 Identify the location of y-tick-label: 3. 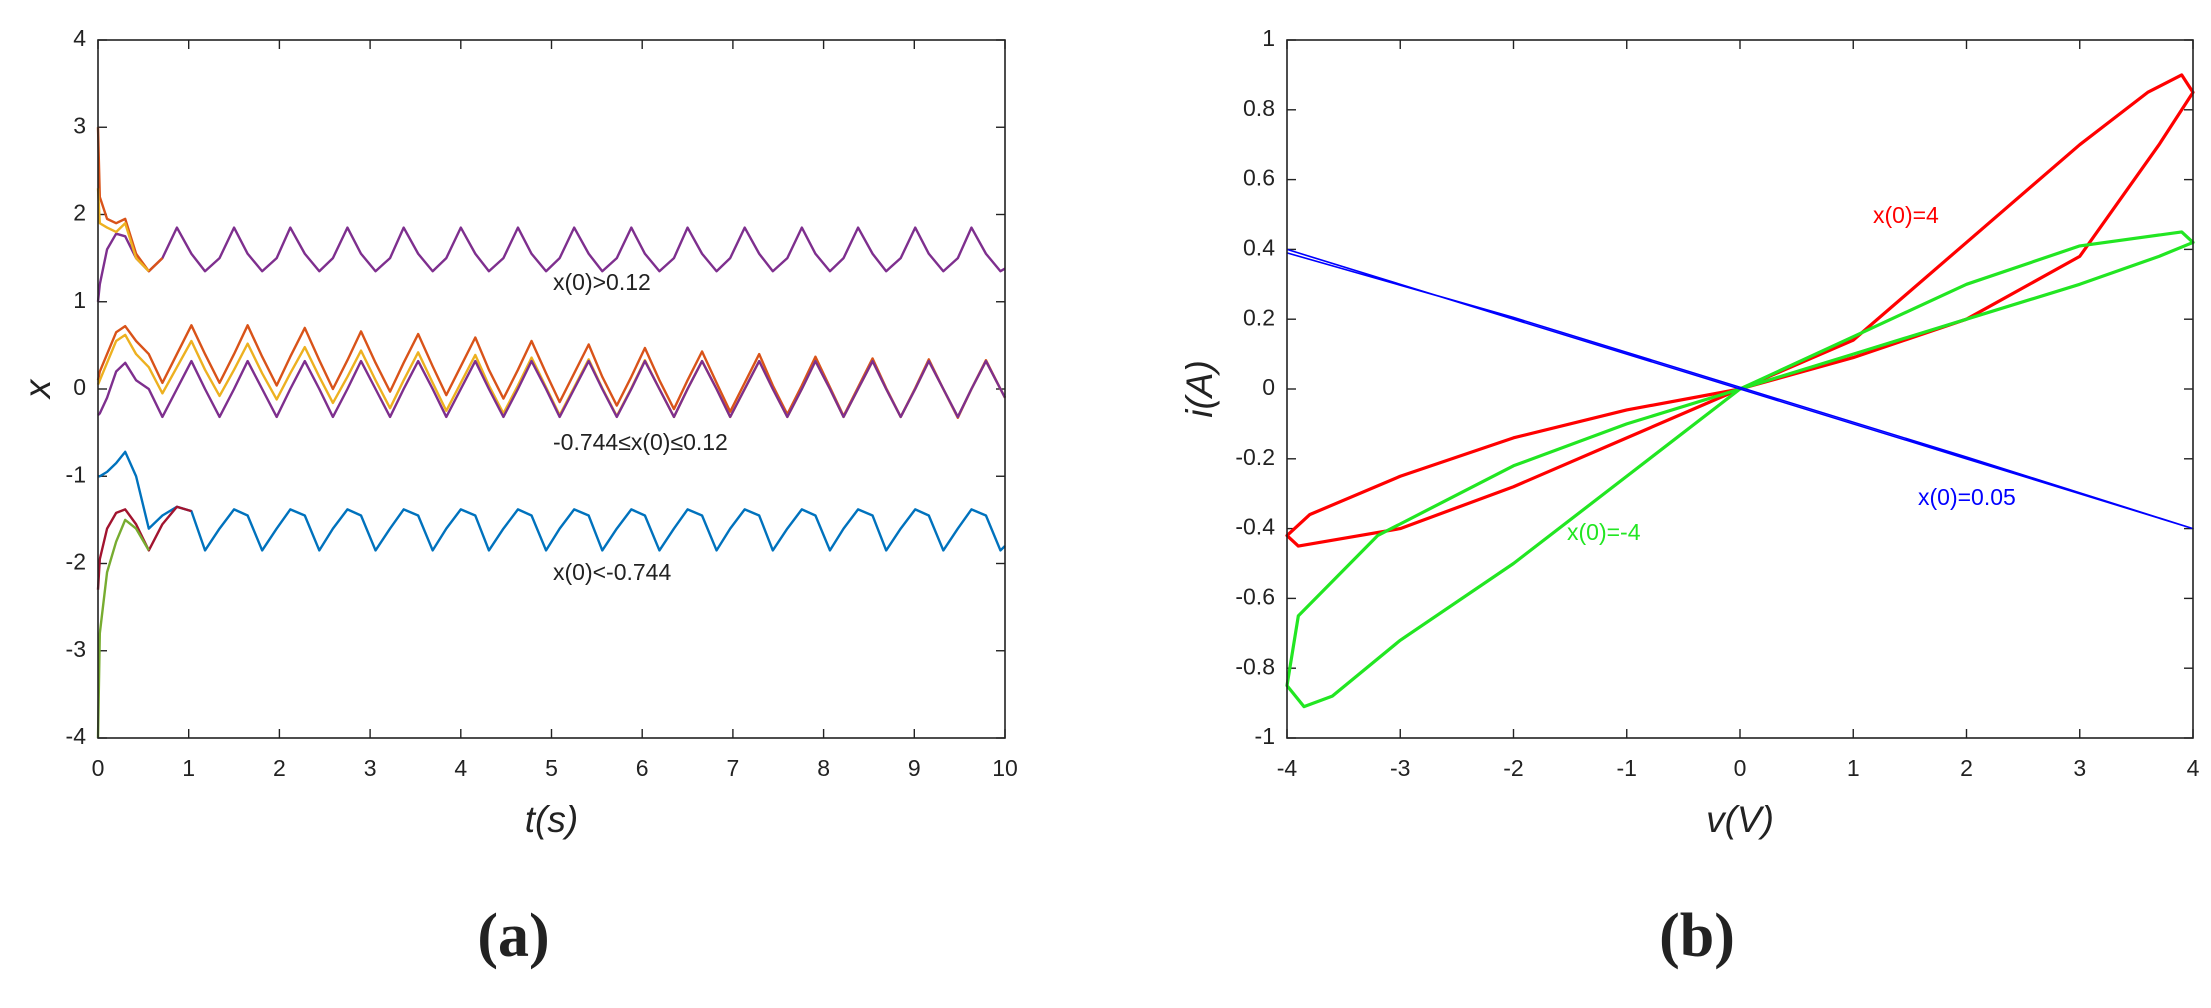
(79, 125).